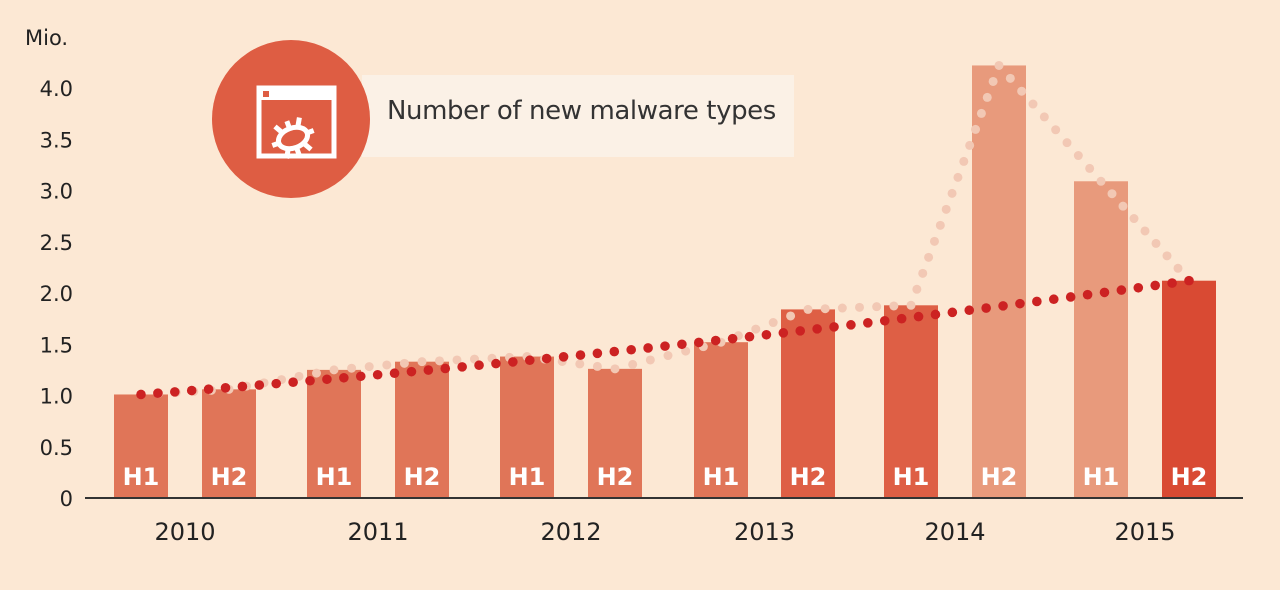 The width and height of the screenshot is (1280, 590). What do you see at coordinates (665, 477) in the screenshot?
I see `bar-labels-group: H1 H2 H1 H2 H1 H2 H1 H2 H1 H2 H1 H2` at bounding box center [665, 477].